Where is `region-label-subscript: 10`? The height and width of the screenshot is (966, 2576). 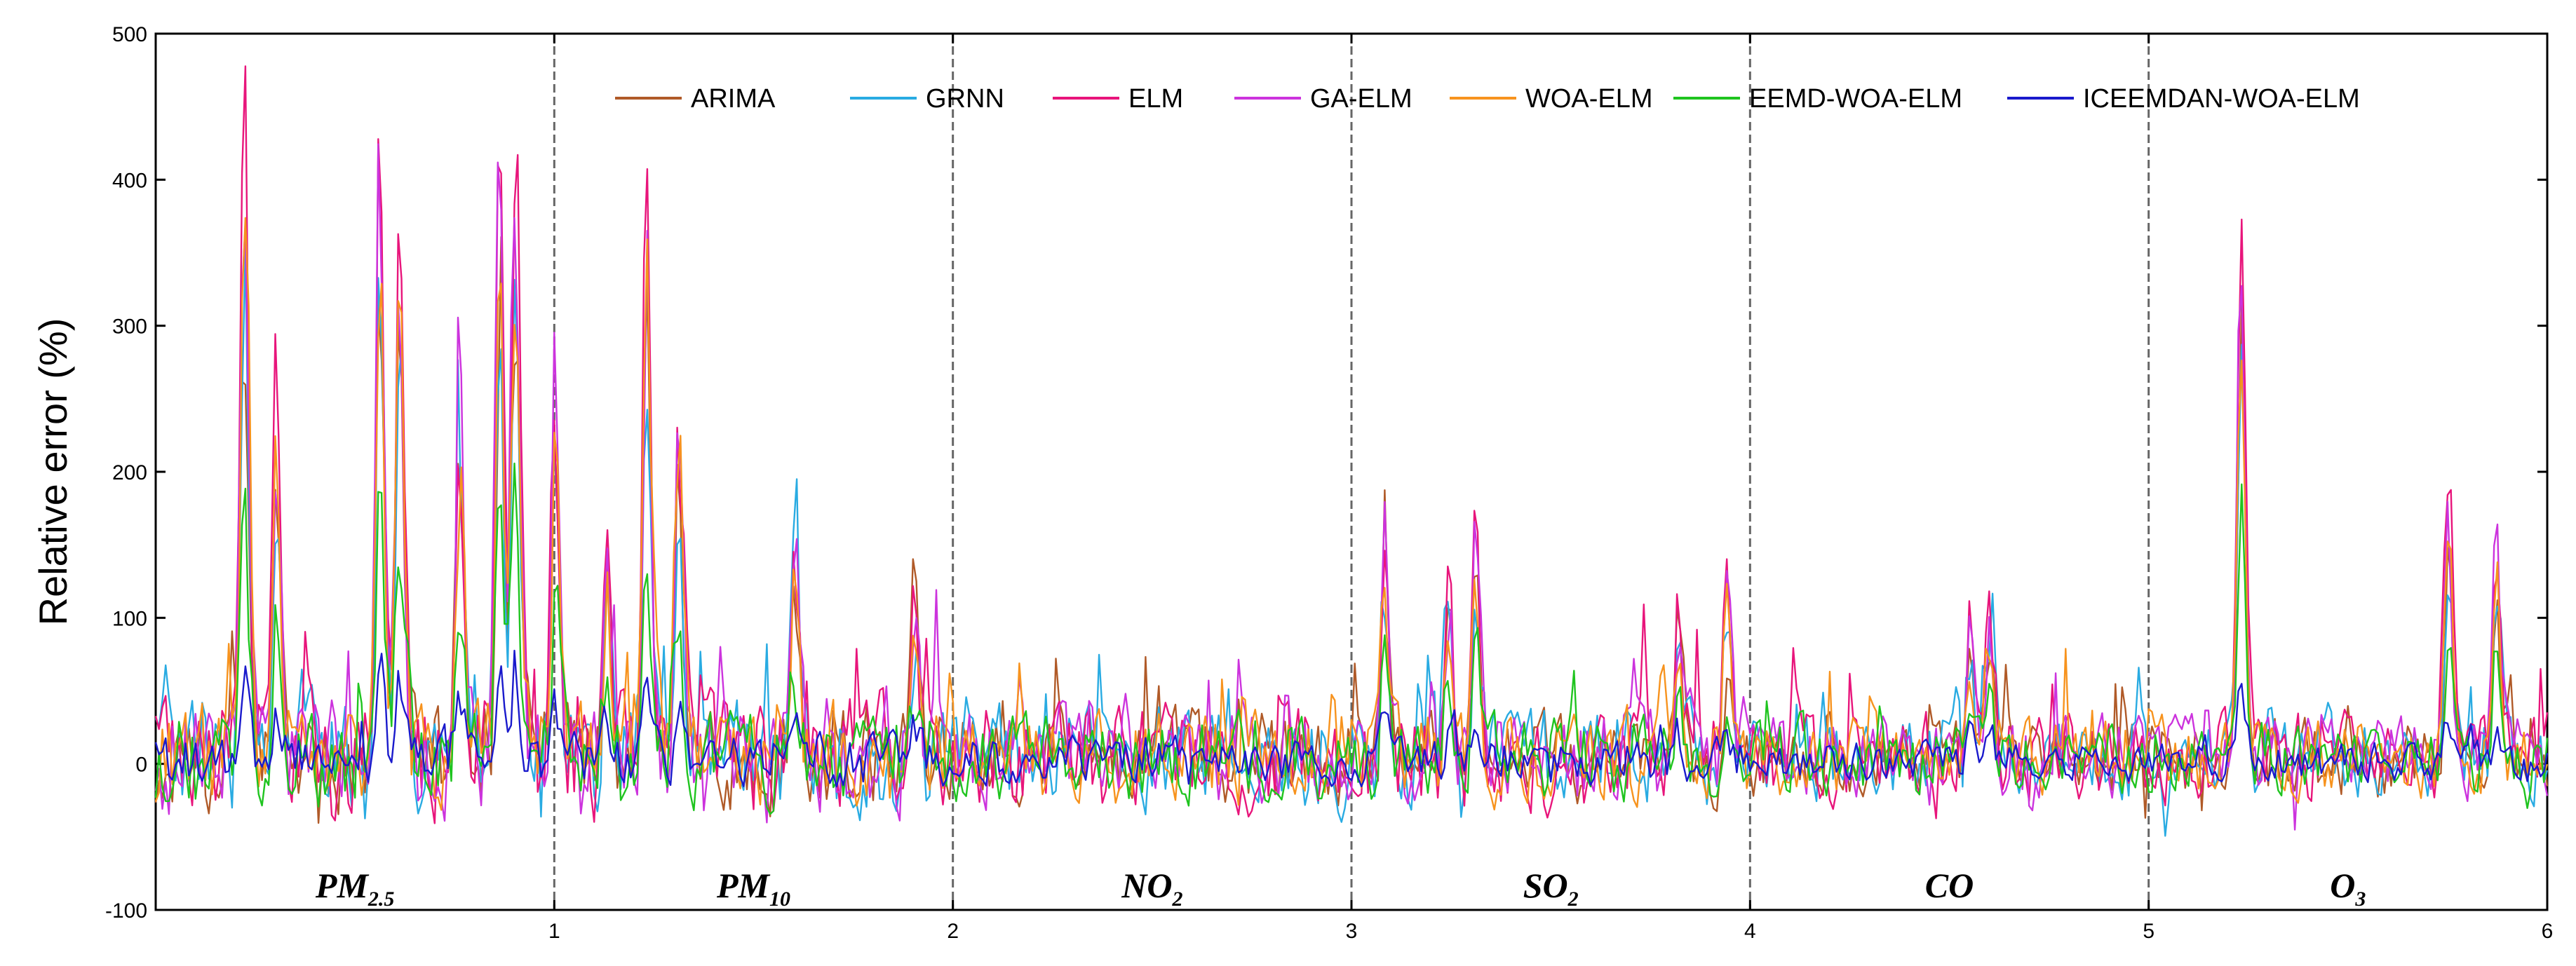 region-label-subscript: 10 is located at coordinates (779, 899).